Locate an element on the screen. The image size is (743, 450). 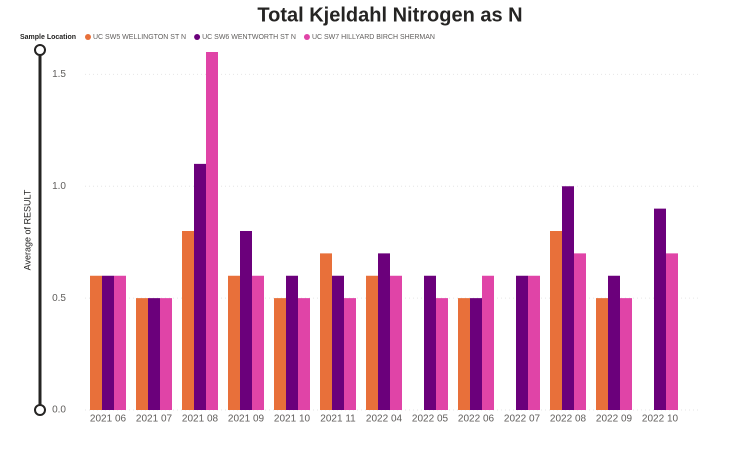
y-axis-label: Average of RESULT is located at coordinates (27, 229).